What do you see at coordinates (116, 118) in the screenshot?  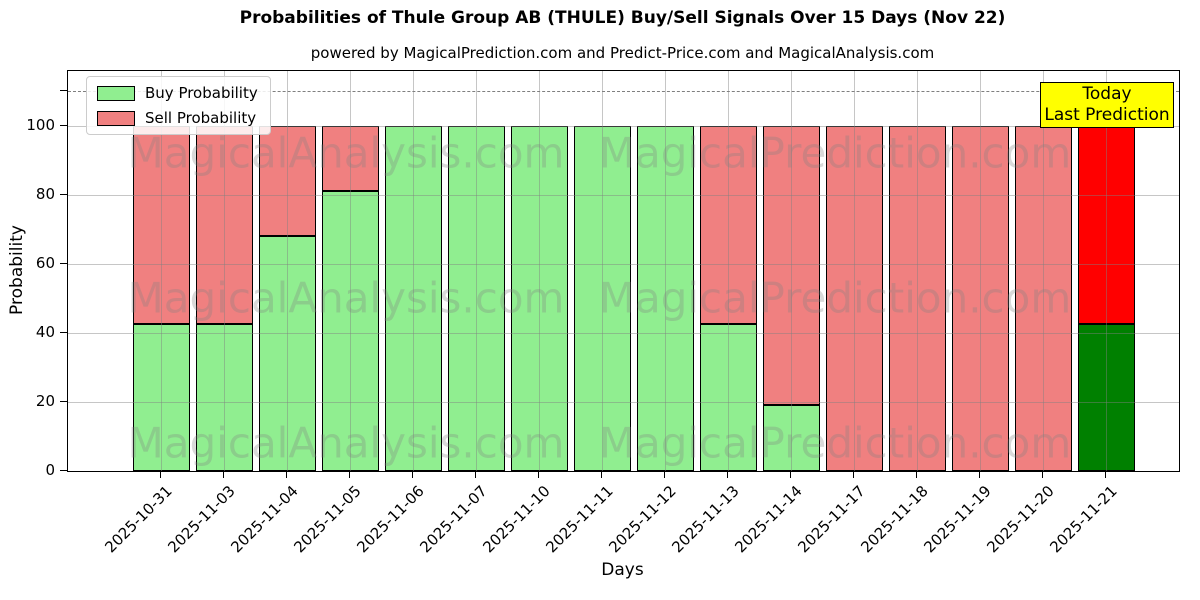 I see `sell-color-swatch` at bounding box center [116, 118].